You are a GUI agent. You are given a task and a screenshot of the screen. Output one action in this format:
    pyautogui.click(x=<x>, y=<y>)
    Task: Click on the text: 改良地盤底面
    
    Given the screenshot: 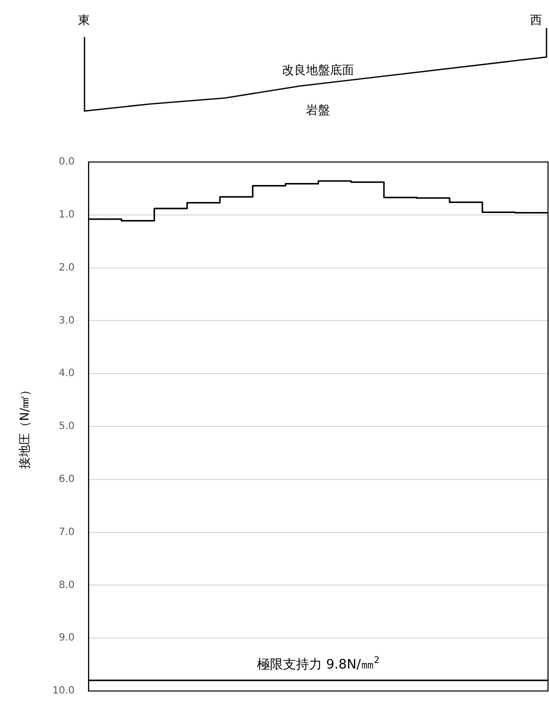 What is the action you would take?
    pyautogui.click(x=318, y=70)
    